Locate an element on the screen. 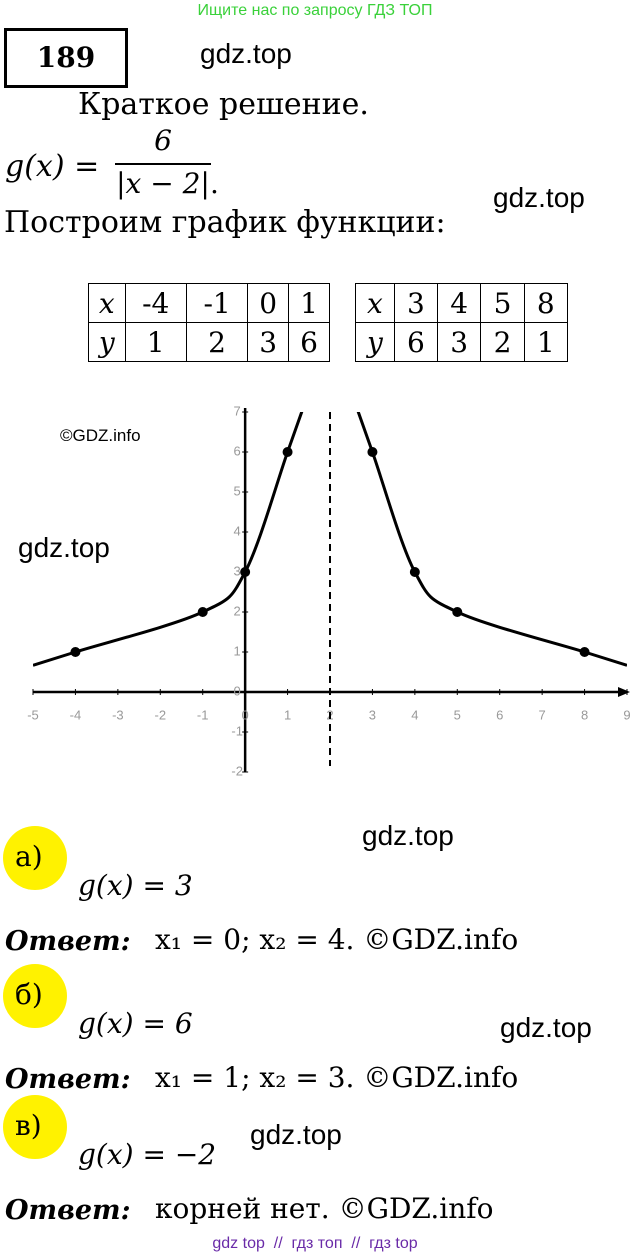 This screenshot has width=630, height=1258. formula-denominator: |x − 2| is located at coordinates (163, 183).